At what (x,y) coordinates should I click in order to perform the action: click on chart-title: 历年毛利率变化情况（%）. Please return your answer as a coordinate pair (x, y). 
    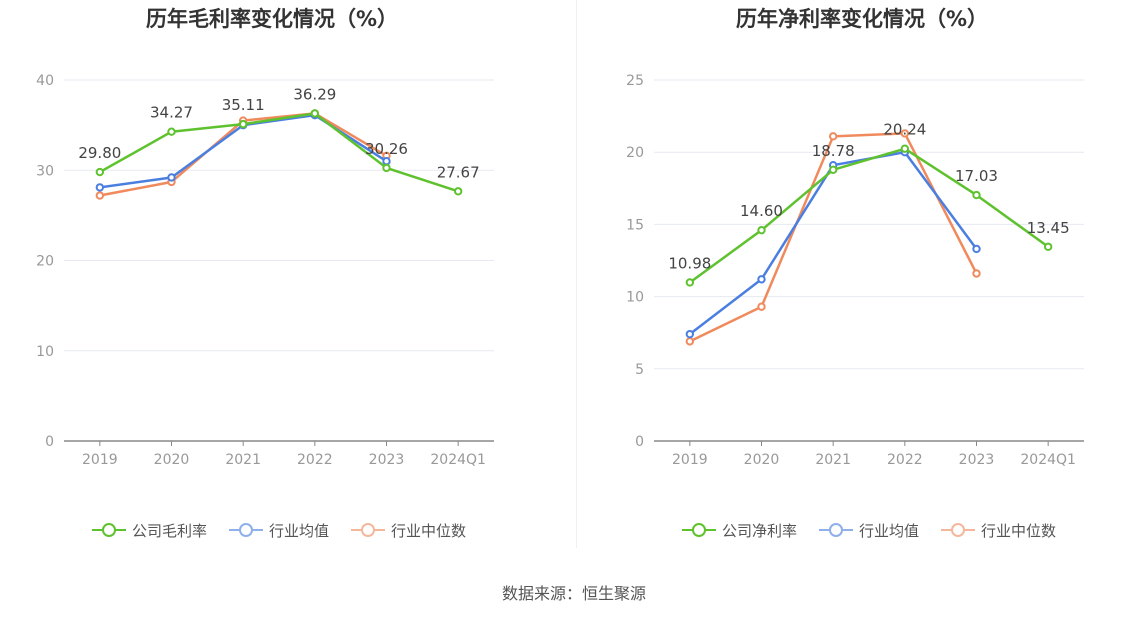
    Looking at the image, I should click on (272, 19).